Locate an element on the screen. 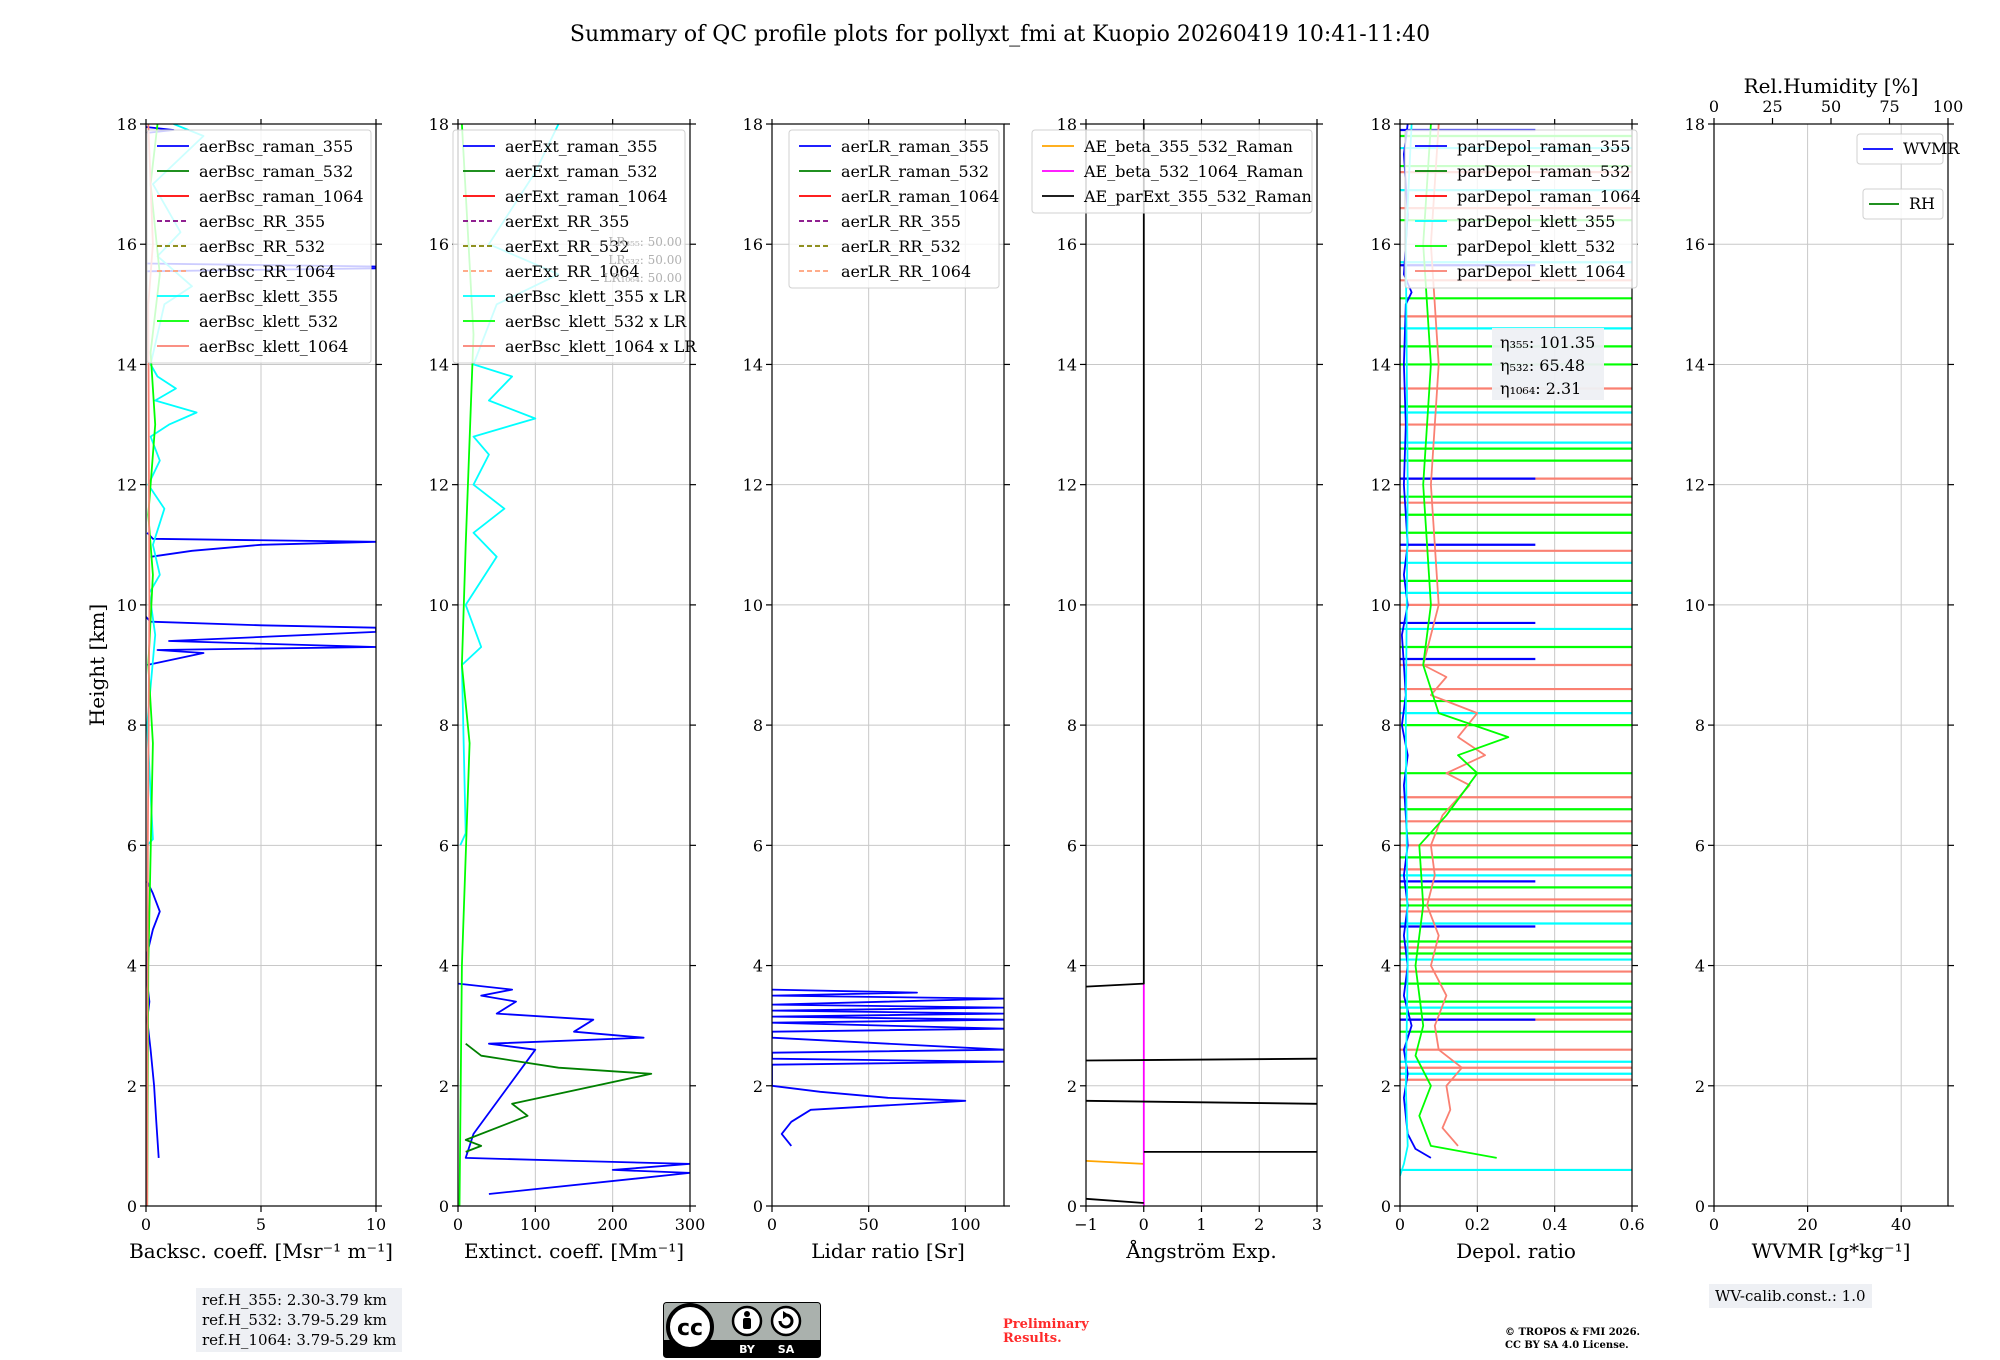 This screenshot has width=2000, height=1360. legend-label-parDepol_raman_1064: parDepol_raman_1064 is located at coordinates (1549, 196).